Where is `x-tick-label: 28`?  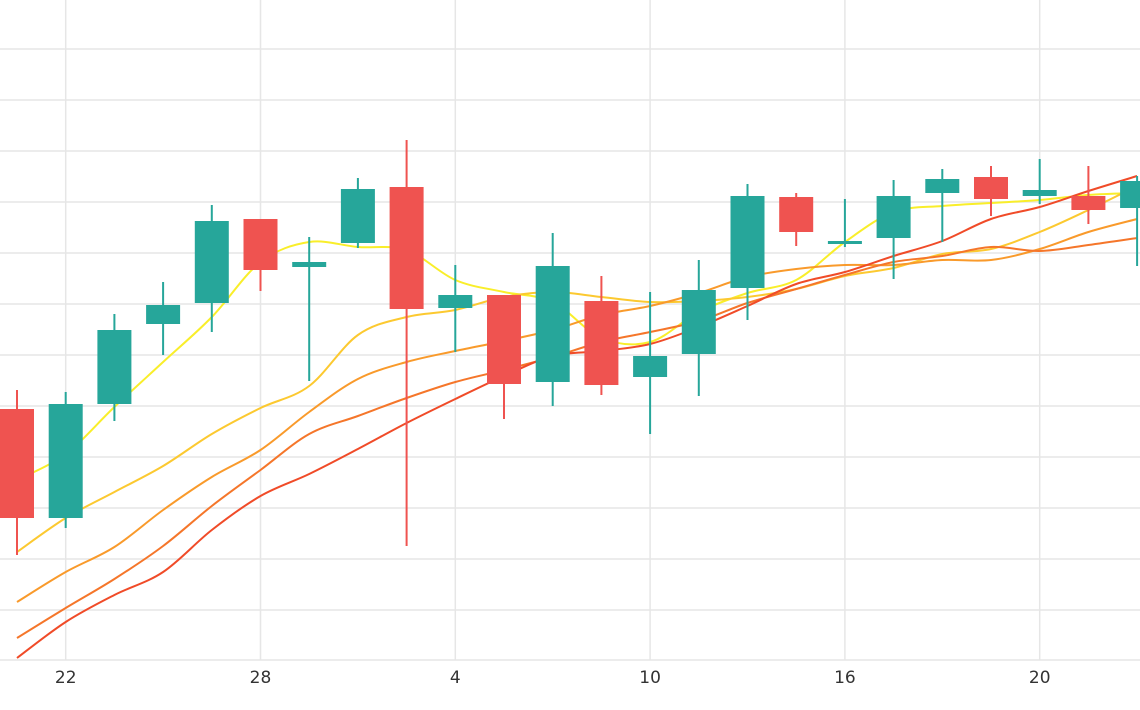 x-tick-label: 28 is located at coordinates (261, 678).